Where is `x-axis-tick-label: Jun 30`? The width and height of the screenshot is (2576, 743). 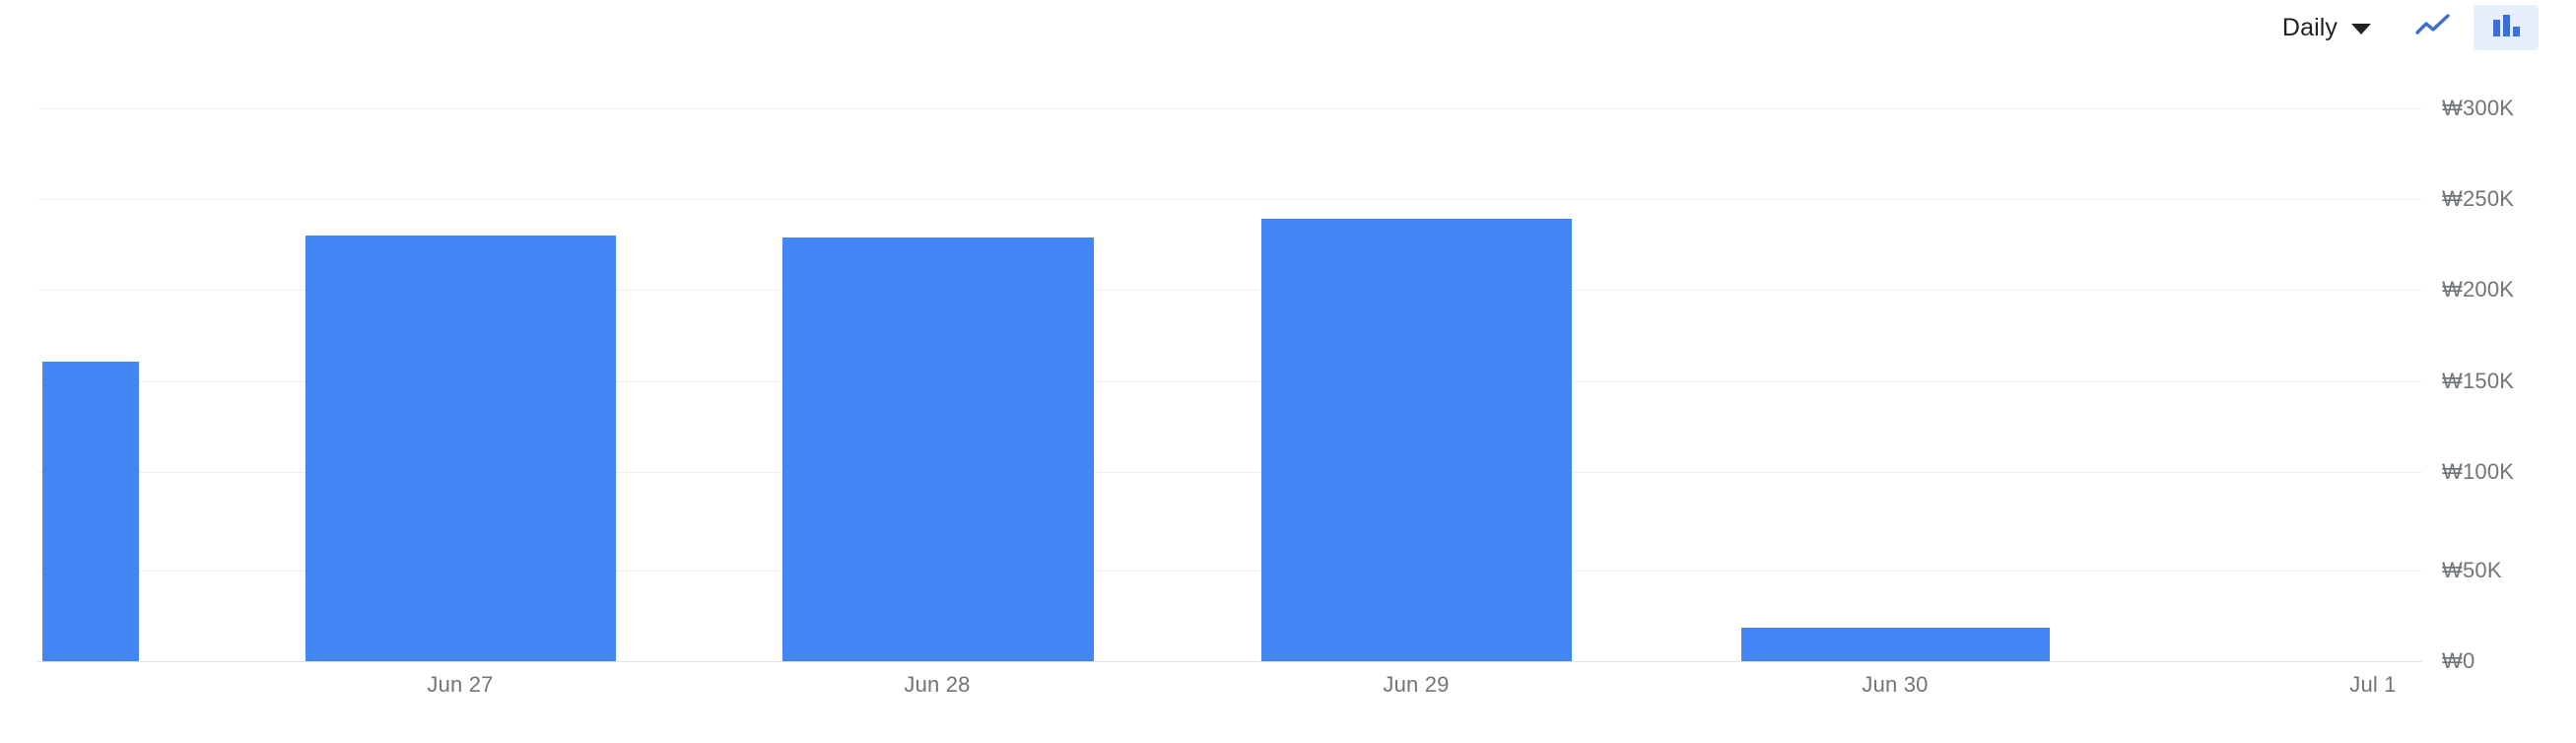
x-axis-tick-label: Jun 30 is located at coordinates (1895, 684).